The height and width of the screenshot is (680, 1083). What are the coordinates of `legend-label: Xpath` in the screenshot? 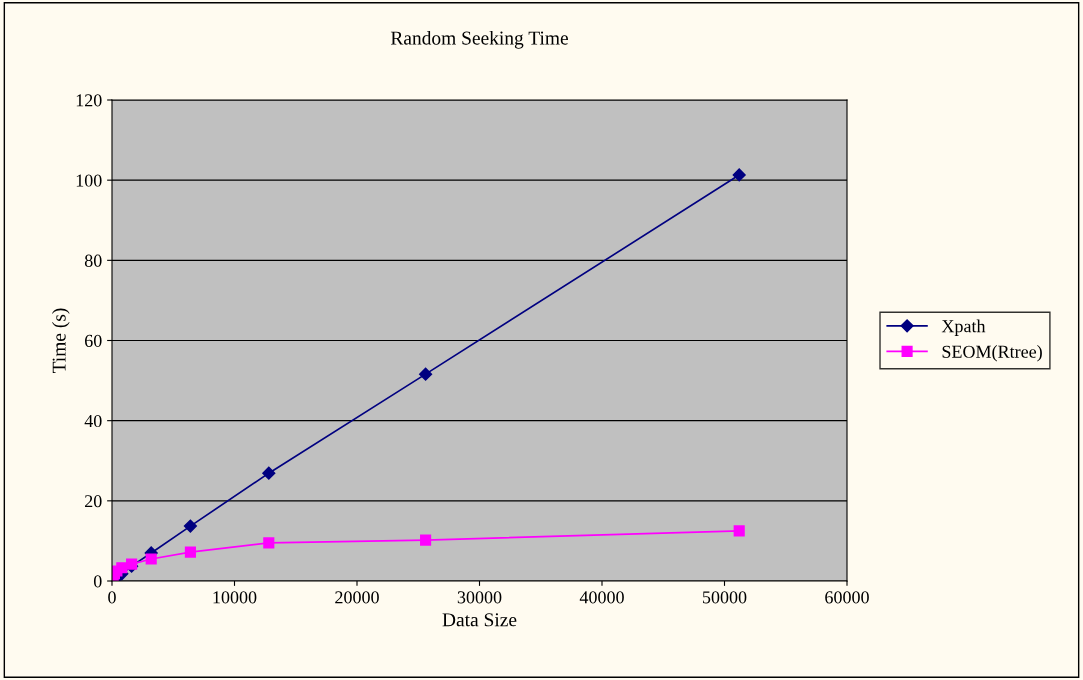 It's located at (963, 327).